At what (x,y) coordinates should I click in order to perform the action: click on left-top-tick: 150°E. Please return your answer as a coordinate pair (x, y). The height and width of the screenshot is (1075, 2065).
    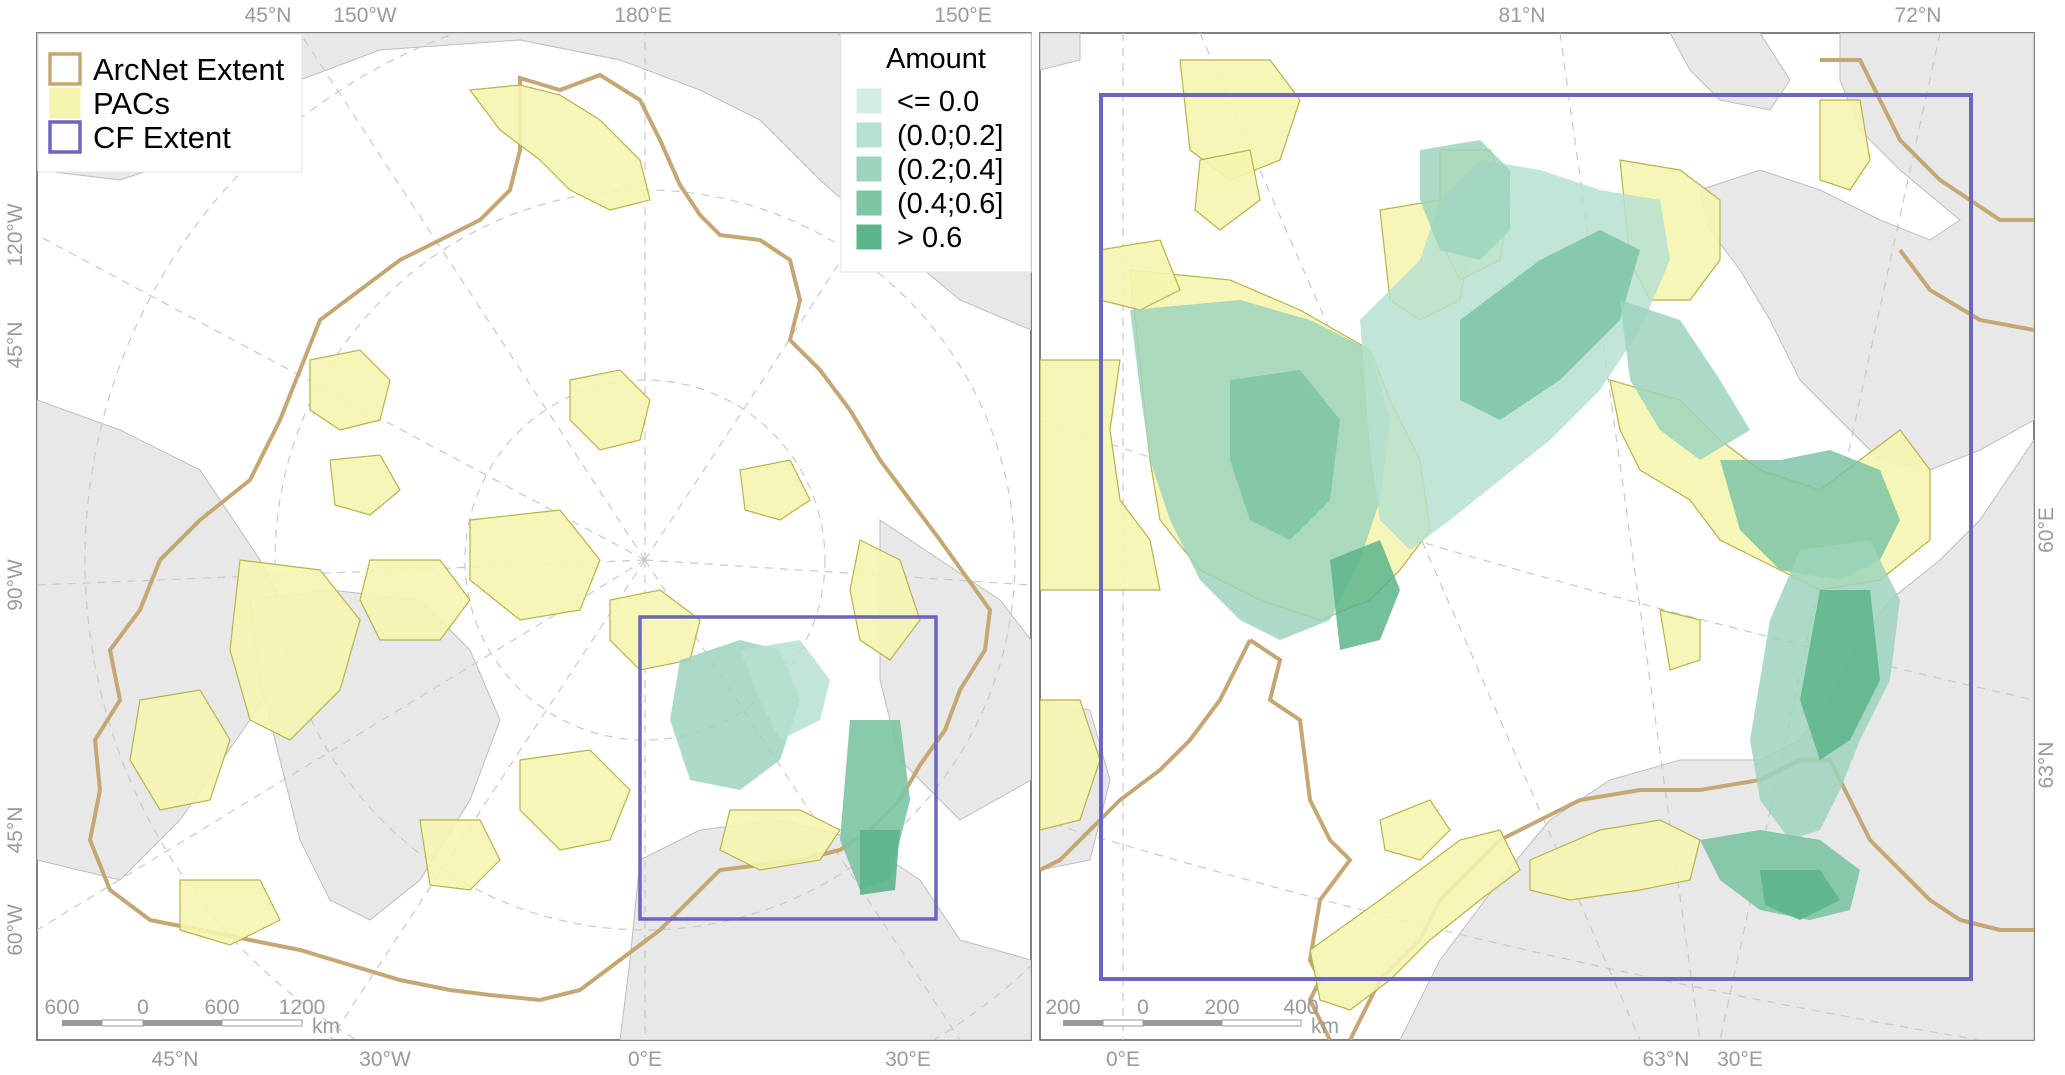
    Looking at the image, I should click on (962, 15).